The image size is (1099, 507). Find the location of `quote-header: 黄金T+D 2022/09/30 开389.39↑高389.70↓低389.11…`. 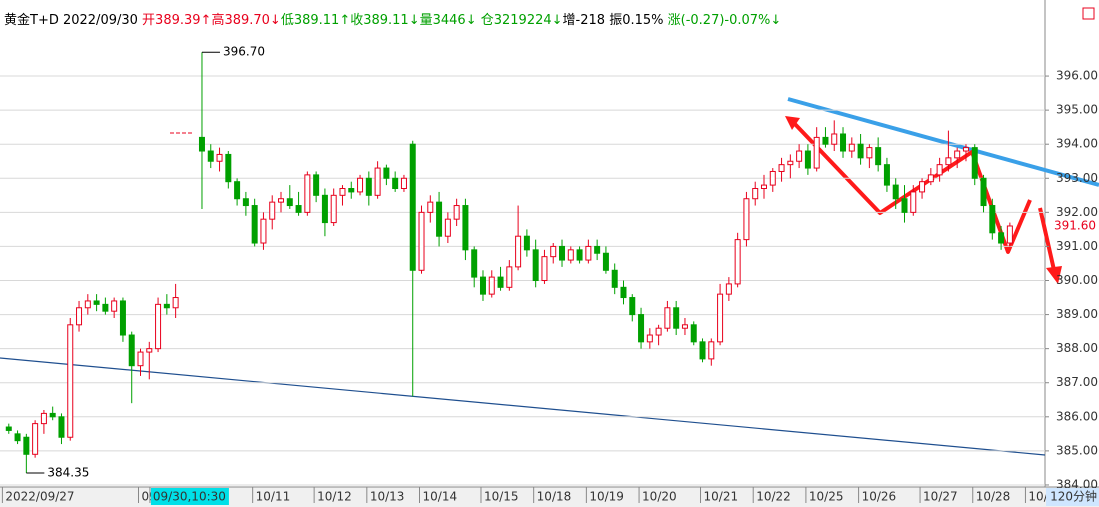

quote-header: 黄金T+D 2022/09/30 开389.39↑高389.70↓低389.11… is located at coordinates (392, 18).